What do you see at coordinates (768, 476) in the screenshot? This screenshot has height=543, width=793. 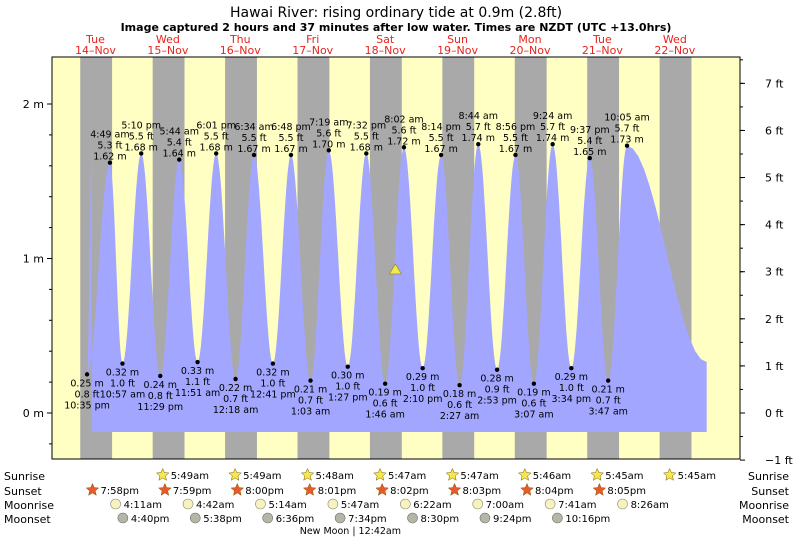 I see `sunrise-row-label-right: Sunrise` at bounding box center [768, 476].